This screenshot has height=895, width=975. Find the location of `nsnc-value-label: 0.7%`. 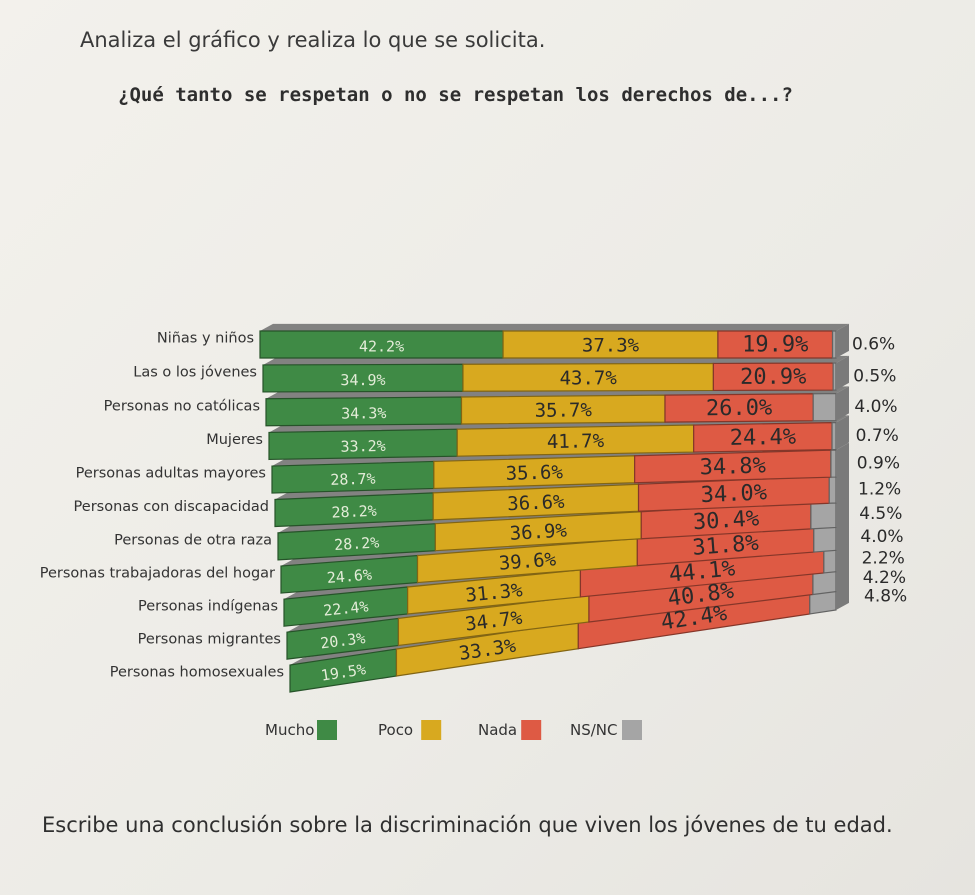

nsnc-value-label: 0.7% is located at coordinates (877, 436).